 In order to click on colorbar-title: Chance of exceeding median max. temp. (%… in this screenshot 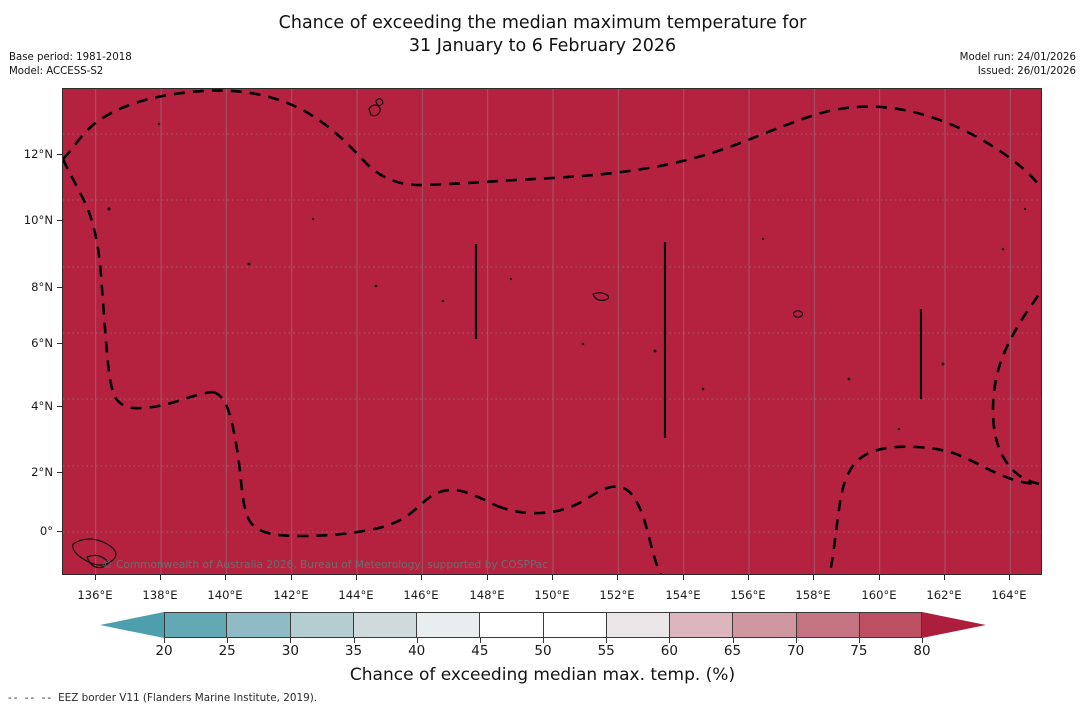, I will do `click(542, 675)`.